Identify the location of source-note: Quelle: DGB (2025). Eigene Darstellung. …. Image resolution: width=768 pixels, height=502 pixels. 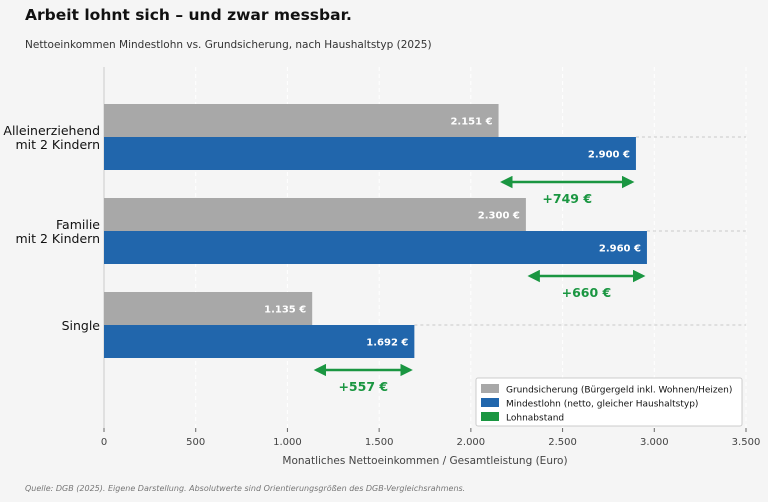
(245, 488).